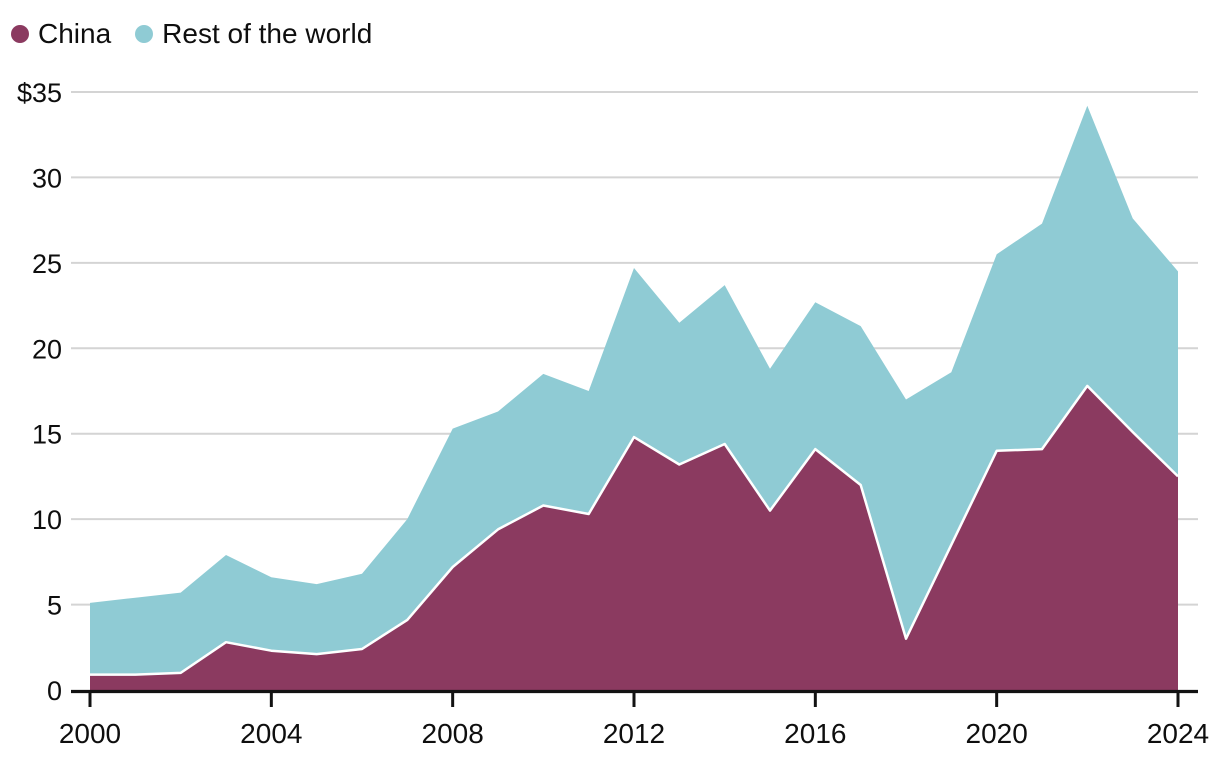  What do you see at coordinates (271, 733) in the screenshot?
I see `x-tick-label-2004: 2004` at bounding box center [271, 733].